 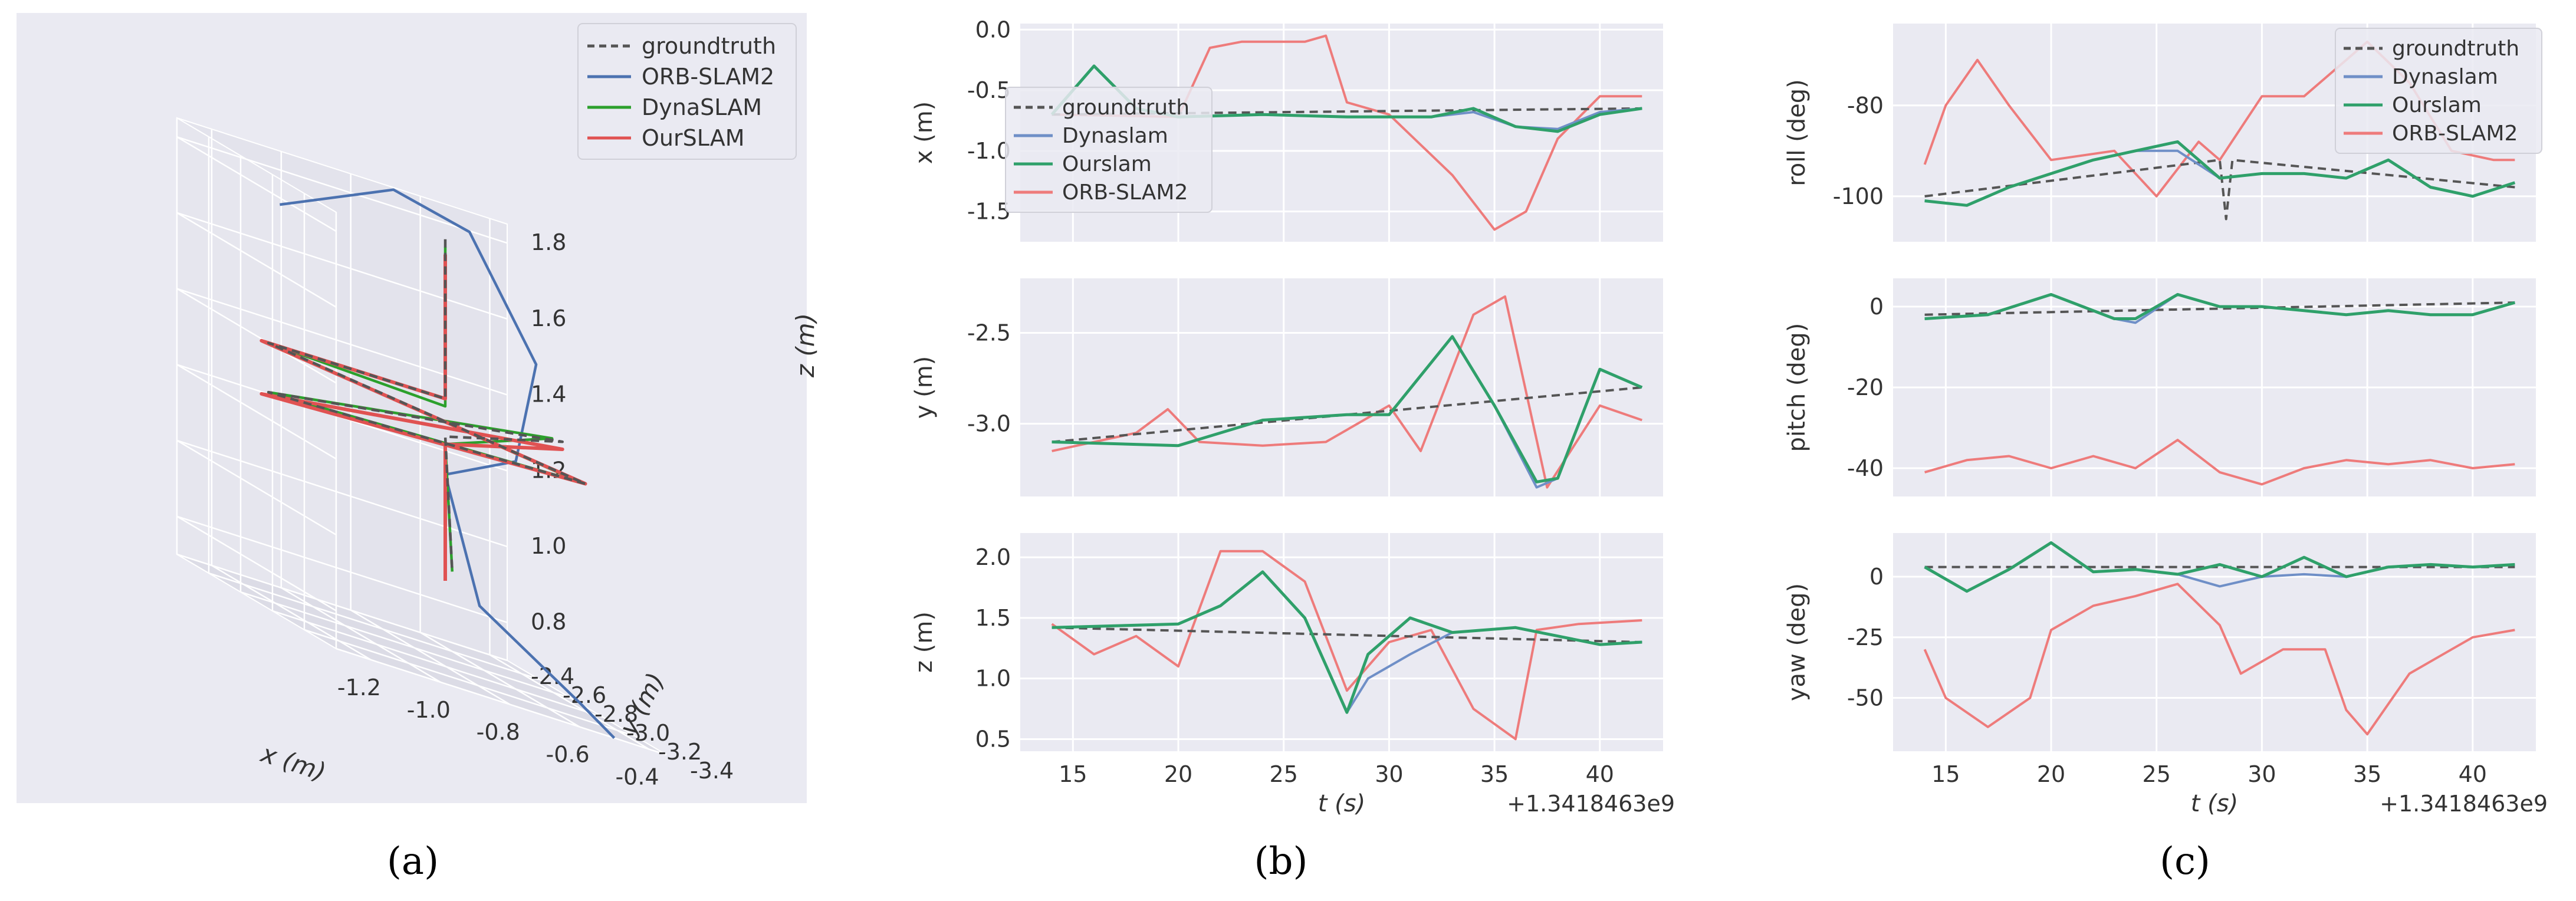 I want to click on y-tick-label: -3.2, so click(x=680, y=752).